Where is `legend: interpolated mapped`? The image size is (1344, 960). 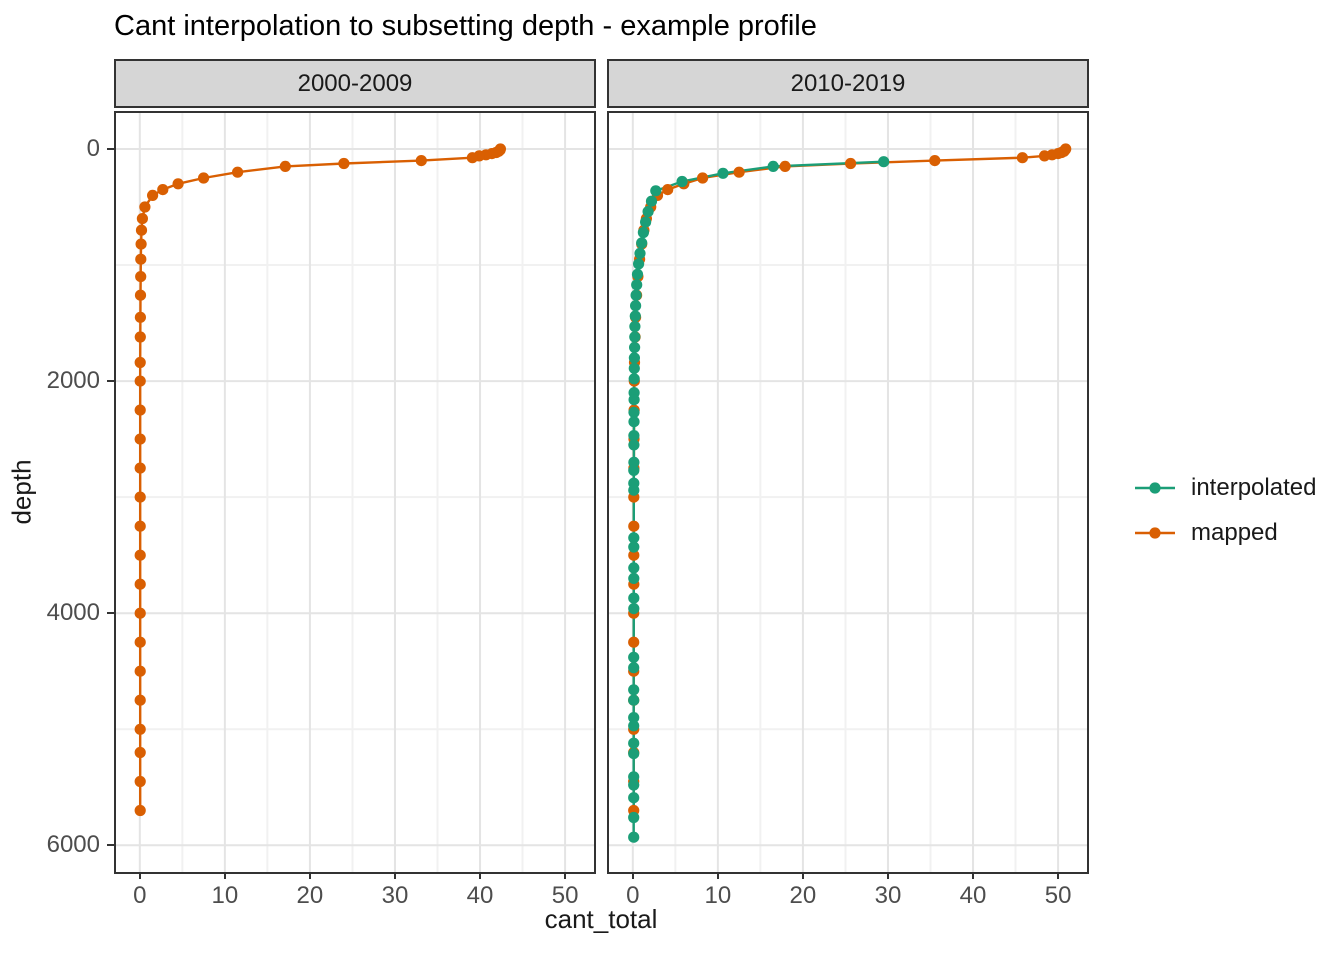
legend: interpolated mapped is located at coordinates (1224, 510).